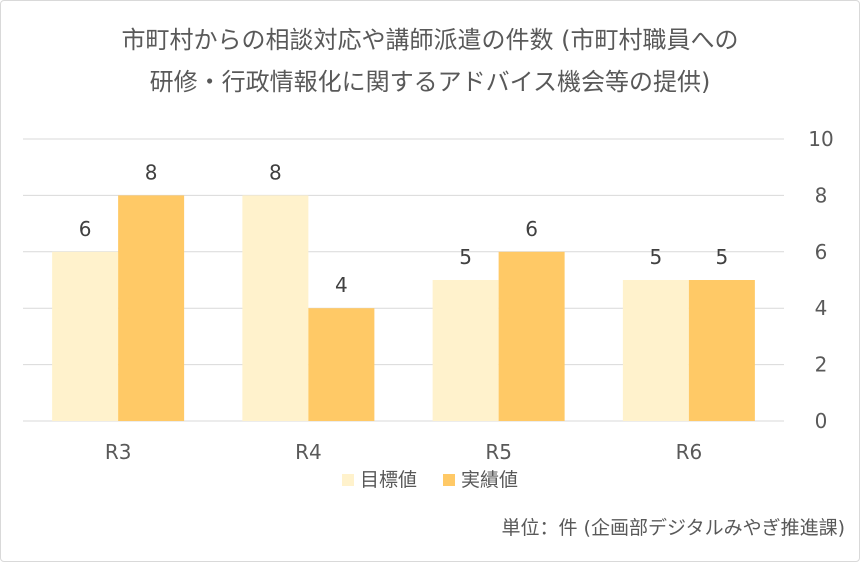 The width and height of the screenshot is (860, 562). What do you see at coordinates (347, 480) in the screenshot?
I see `legend-swatch-target` at bounding box center [347, 480].